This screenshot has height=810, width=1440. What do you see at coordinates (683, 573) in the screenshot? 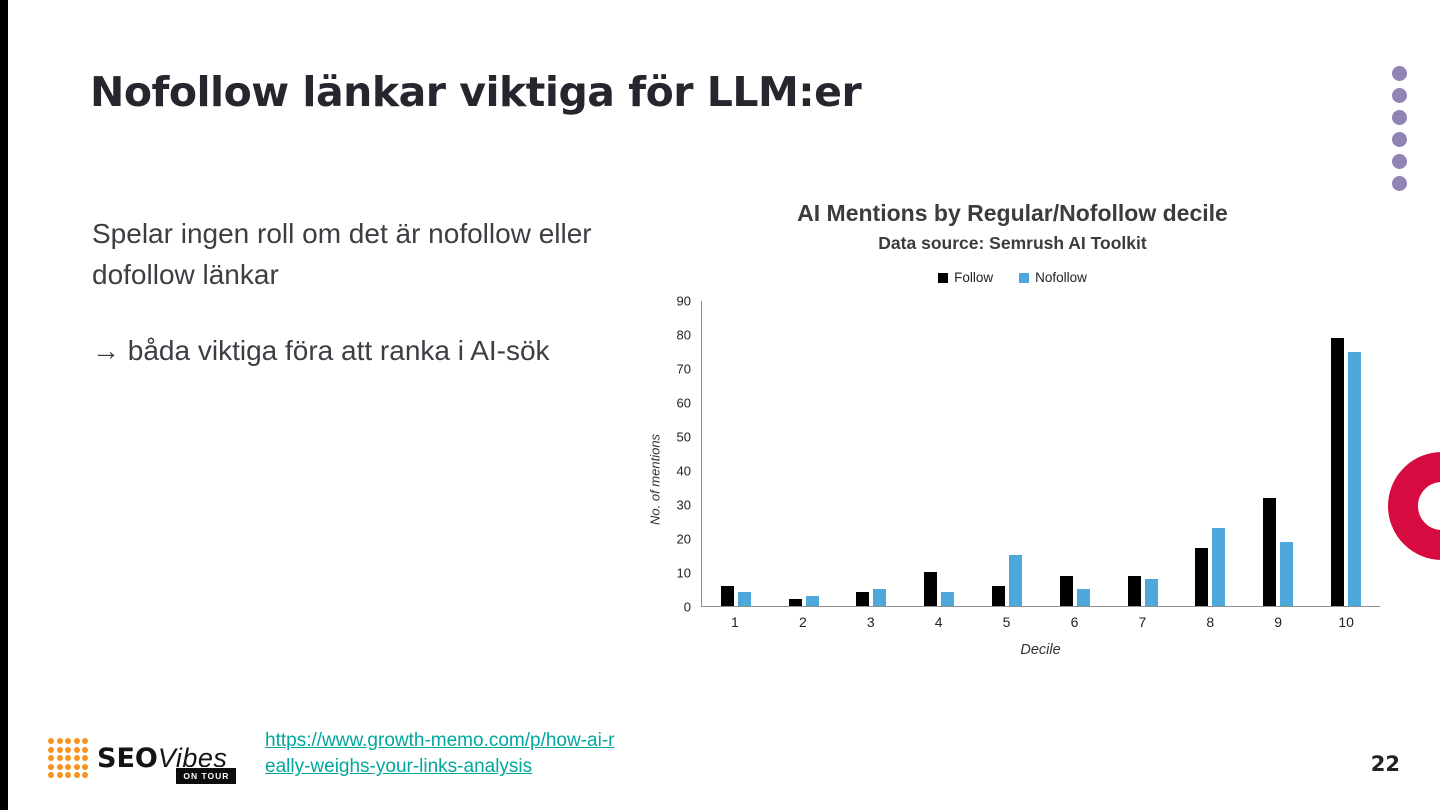
I see `y-tick-label: 10` at bounding box center [683, 573].